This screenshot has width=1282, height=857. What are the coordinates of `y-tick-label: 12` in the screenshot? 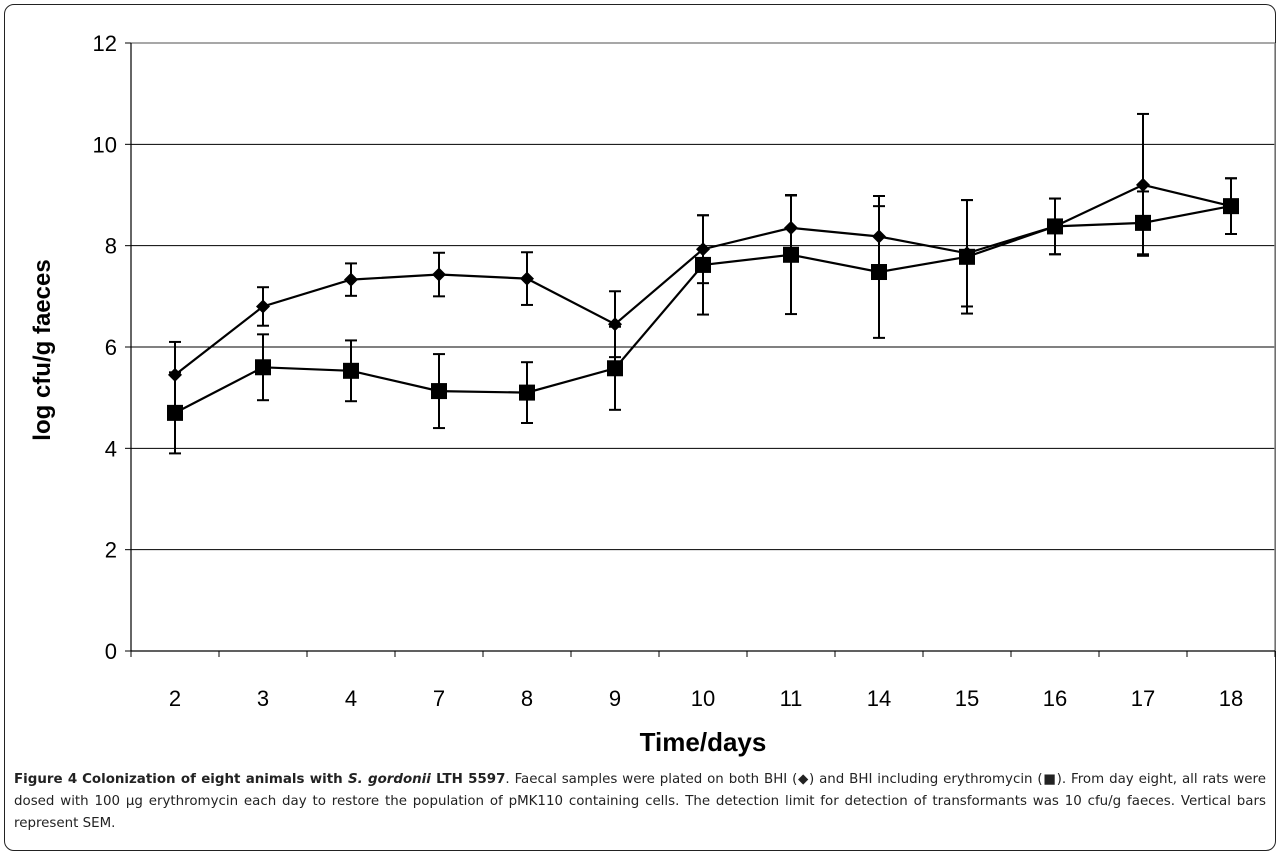 It's located at (105, 43).